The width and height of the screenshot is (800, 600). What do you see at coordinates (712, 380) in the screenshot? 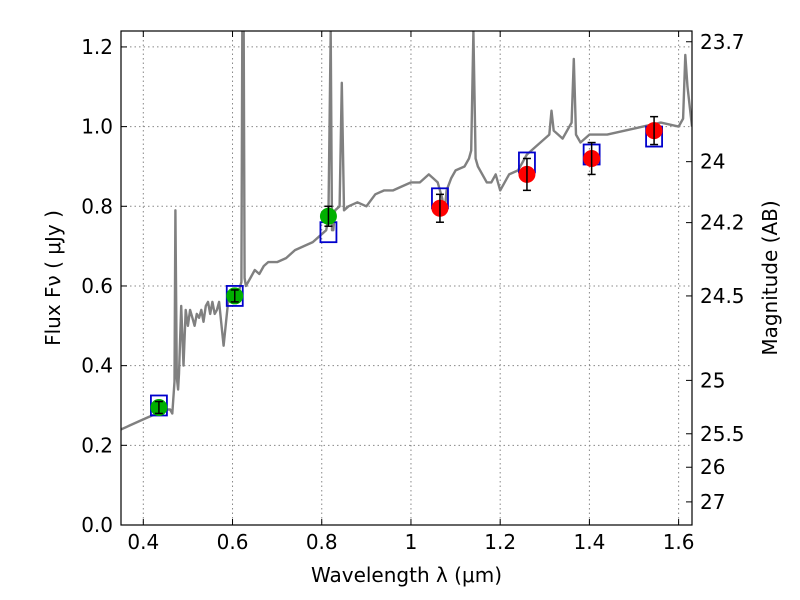
I see `y2-tick-label: 25` at bounding box center [712, 380].